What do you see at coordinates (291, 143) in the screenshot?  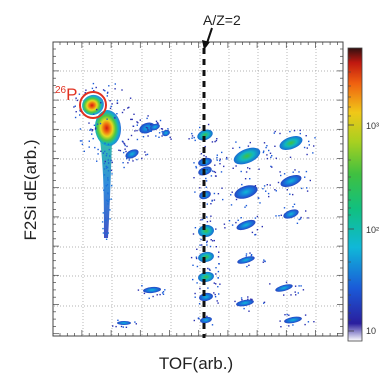 I see `cluster-m` at bounding box center [291, 143].